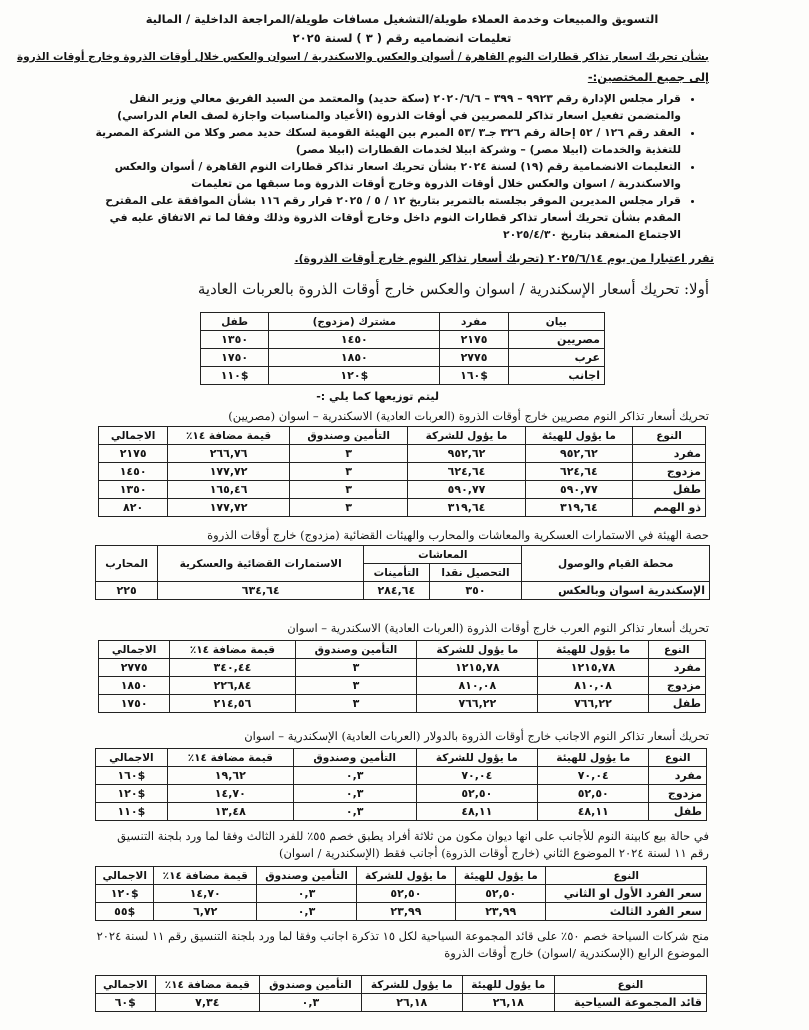 The image size is (809, 1030). I want to click on column-header: طفل, so click(234, 321).